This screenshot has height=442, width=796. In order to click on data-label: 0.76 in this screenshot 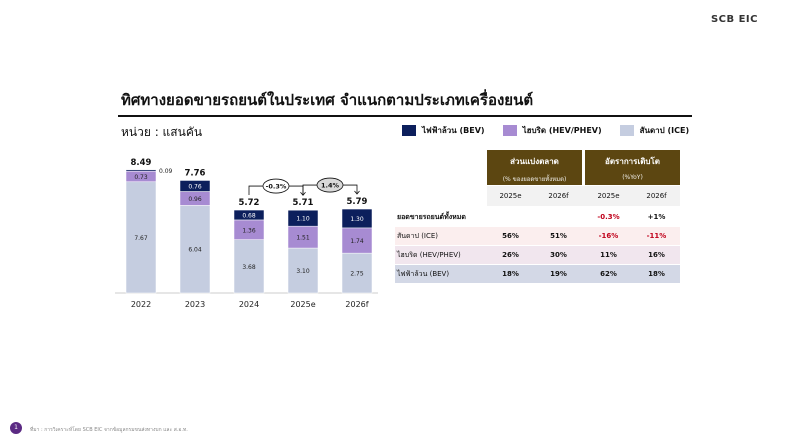, I will do `click(195, 186)`.